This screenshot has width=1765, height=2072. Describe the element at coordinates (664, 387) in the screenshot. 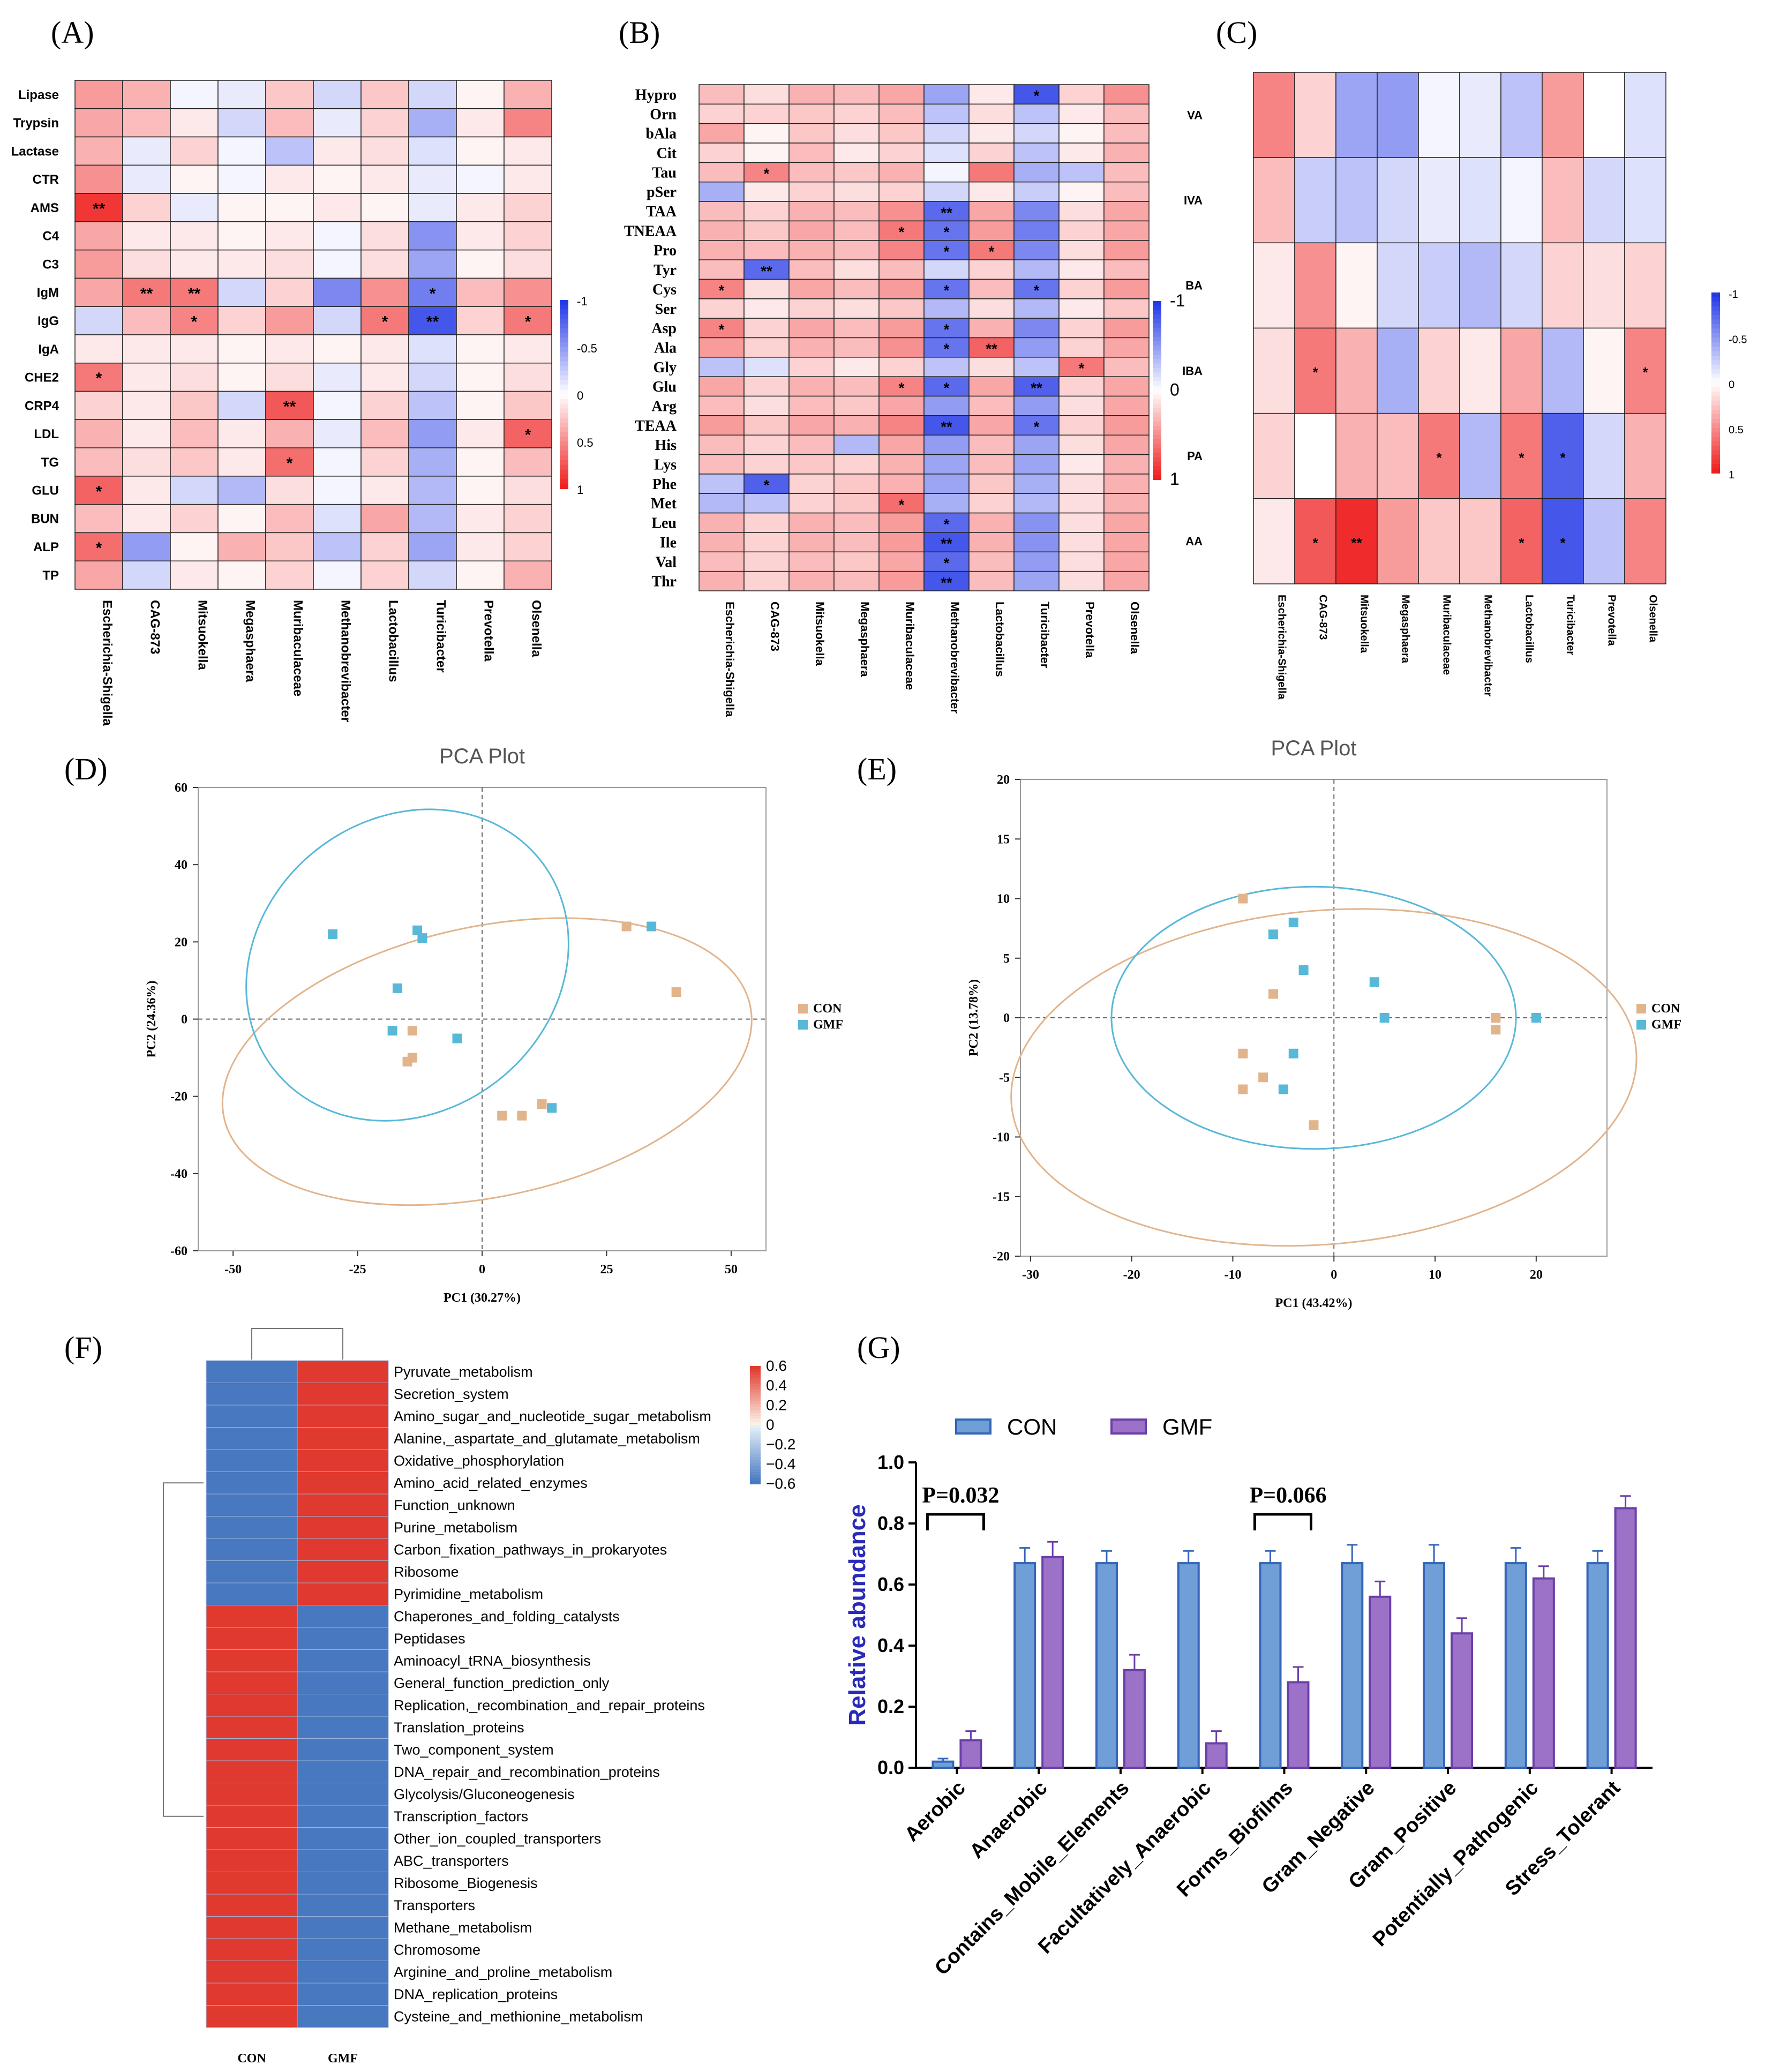

I see `row-label: Glu` at that location.